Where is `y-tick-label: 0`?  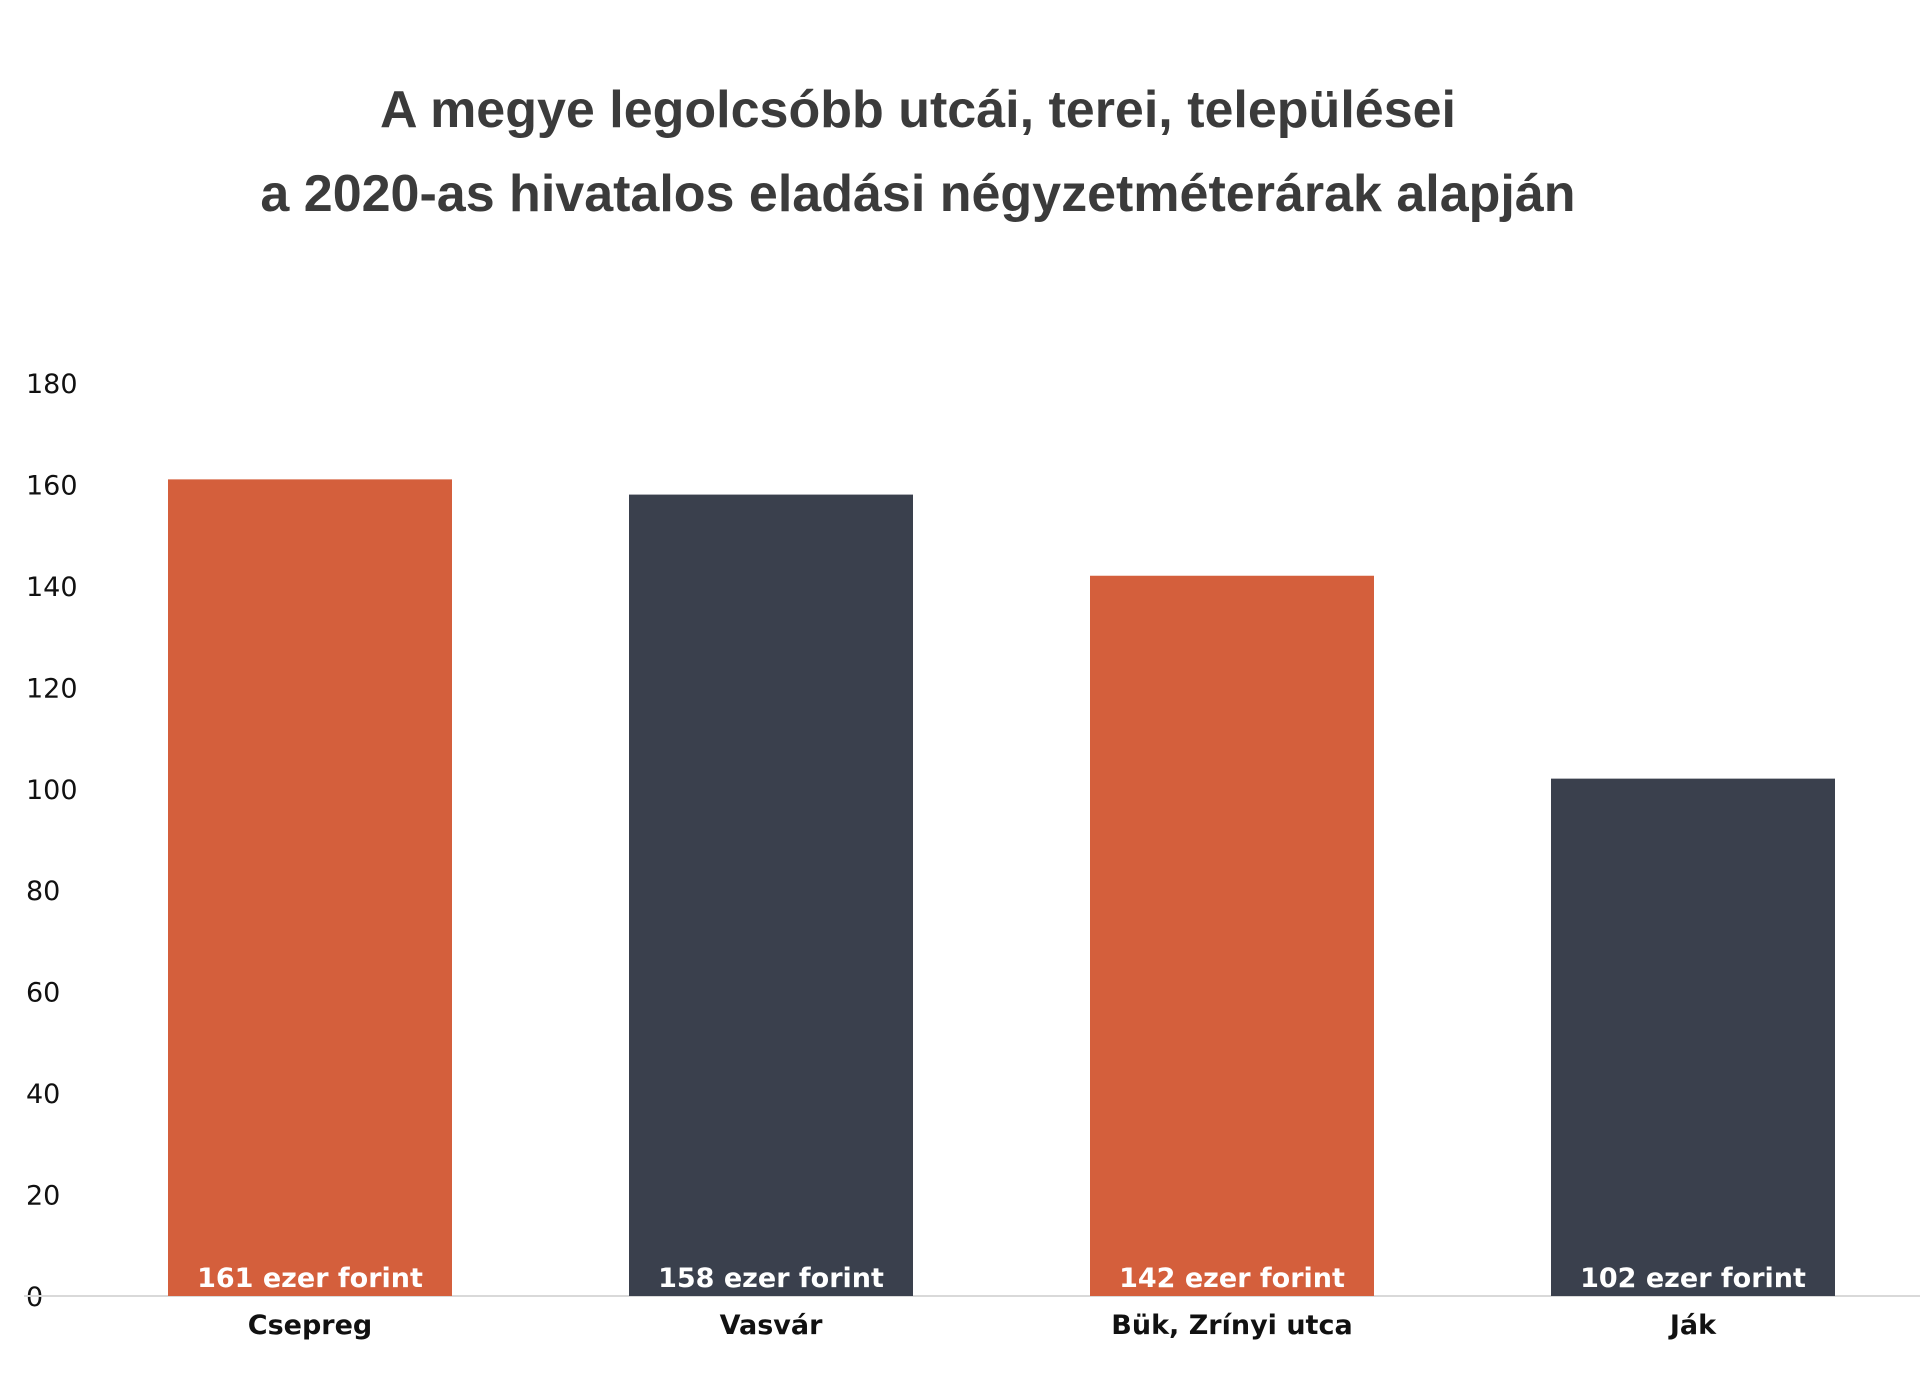 y-tick-label: 0 is located at coordinates (34, 1297).